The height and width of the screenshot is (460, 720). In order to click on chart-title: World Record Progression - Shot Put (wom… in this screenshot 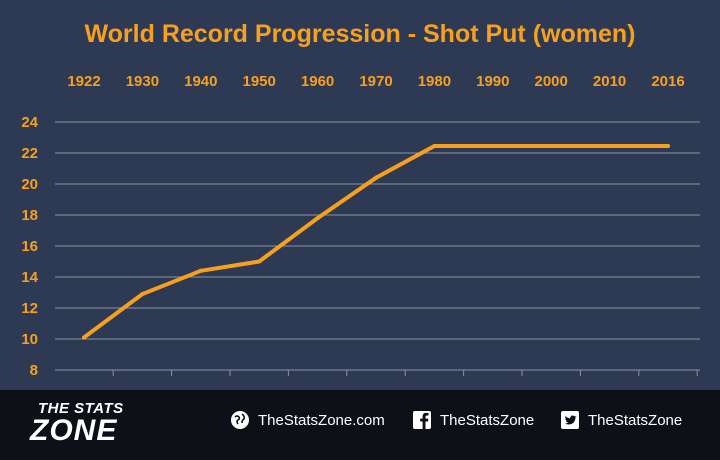, I will do `click(360, 34)`.